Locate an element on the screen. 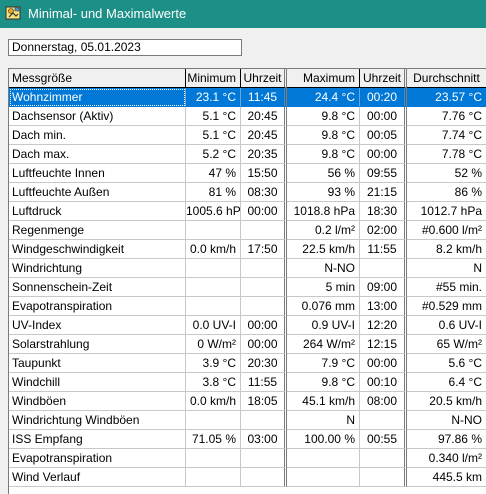  row-label: Windgeschwindigkeit is located at coordinates (97, 249).